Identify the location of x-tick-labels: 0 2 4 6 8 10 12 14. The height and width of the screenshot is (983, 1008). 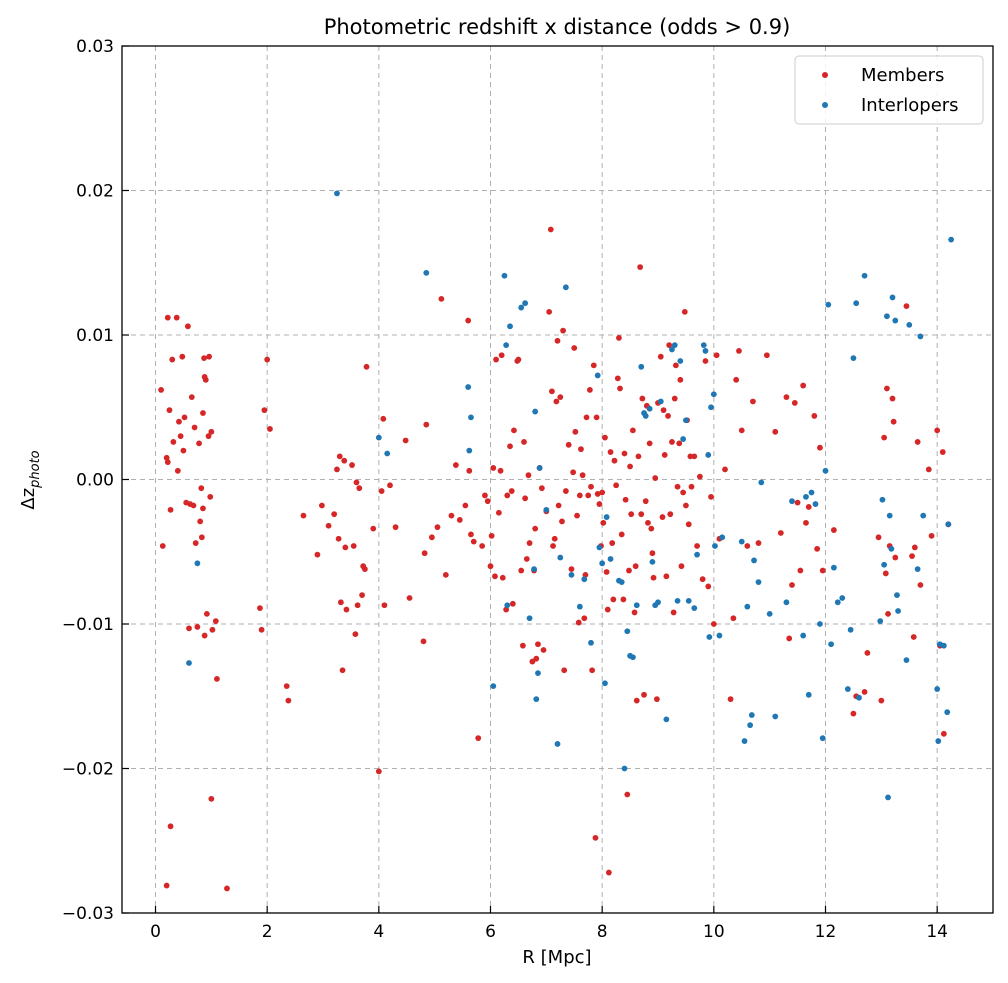
(549, 932).